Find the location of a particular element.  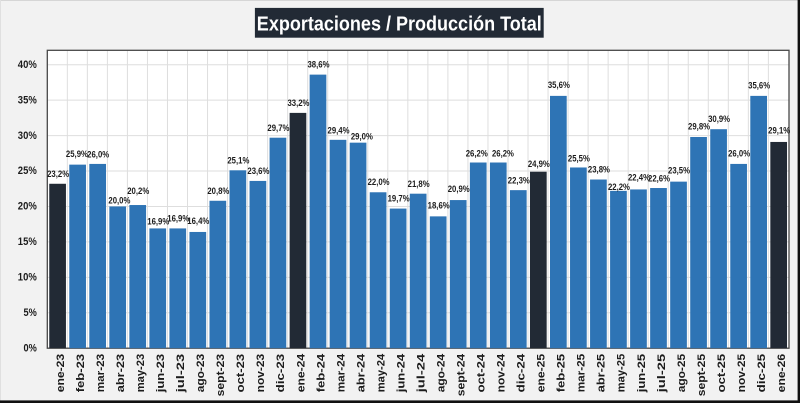

svg-text: 20,8% is located at coordinates (218, 191).